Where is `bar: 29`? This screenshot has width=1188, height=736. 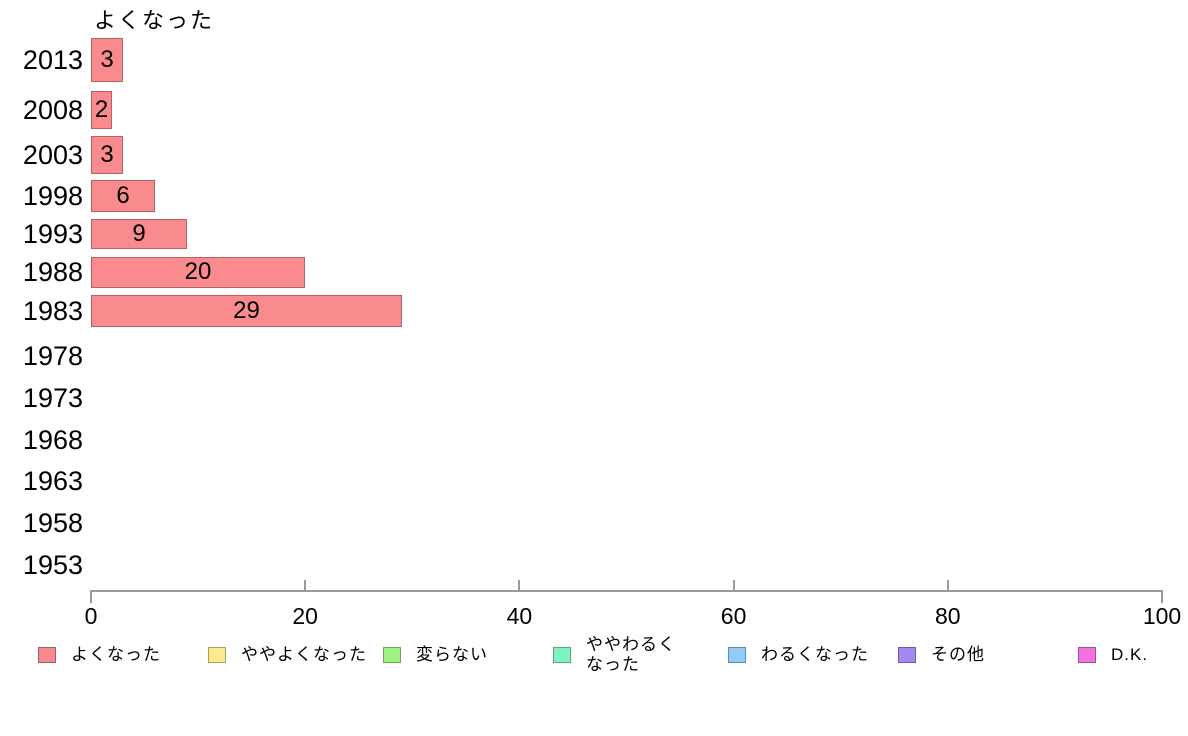
bar: 29 is located at coordinates (246, 311).